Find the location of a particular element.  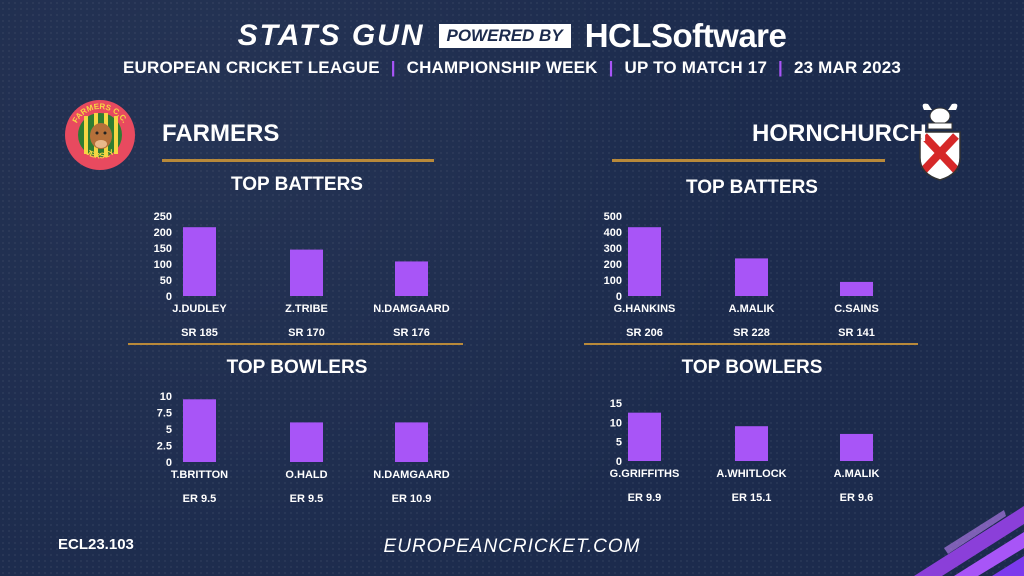

footer-code: ECL23.103 is located at coordinates (96, 544).